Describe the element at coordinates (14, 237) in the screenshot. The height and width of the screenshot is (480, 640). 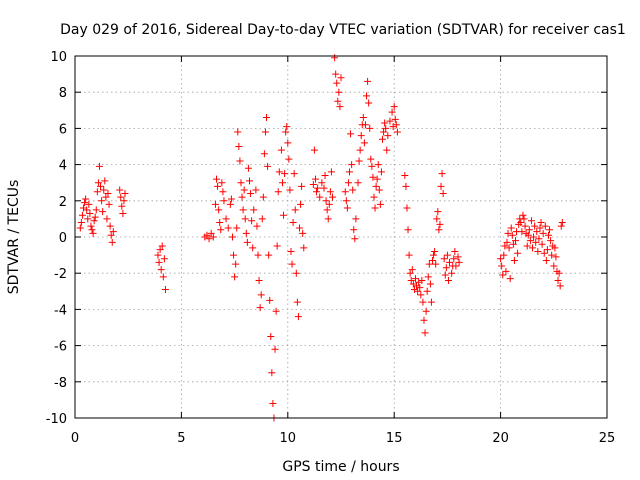
I see `y-axis-label: SDTVAR / TECUs` at that location.